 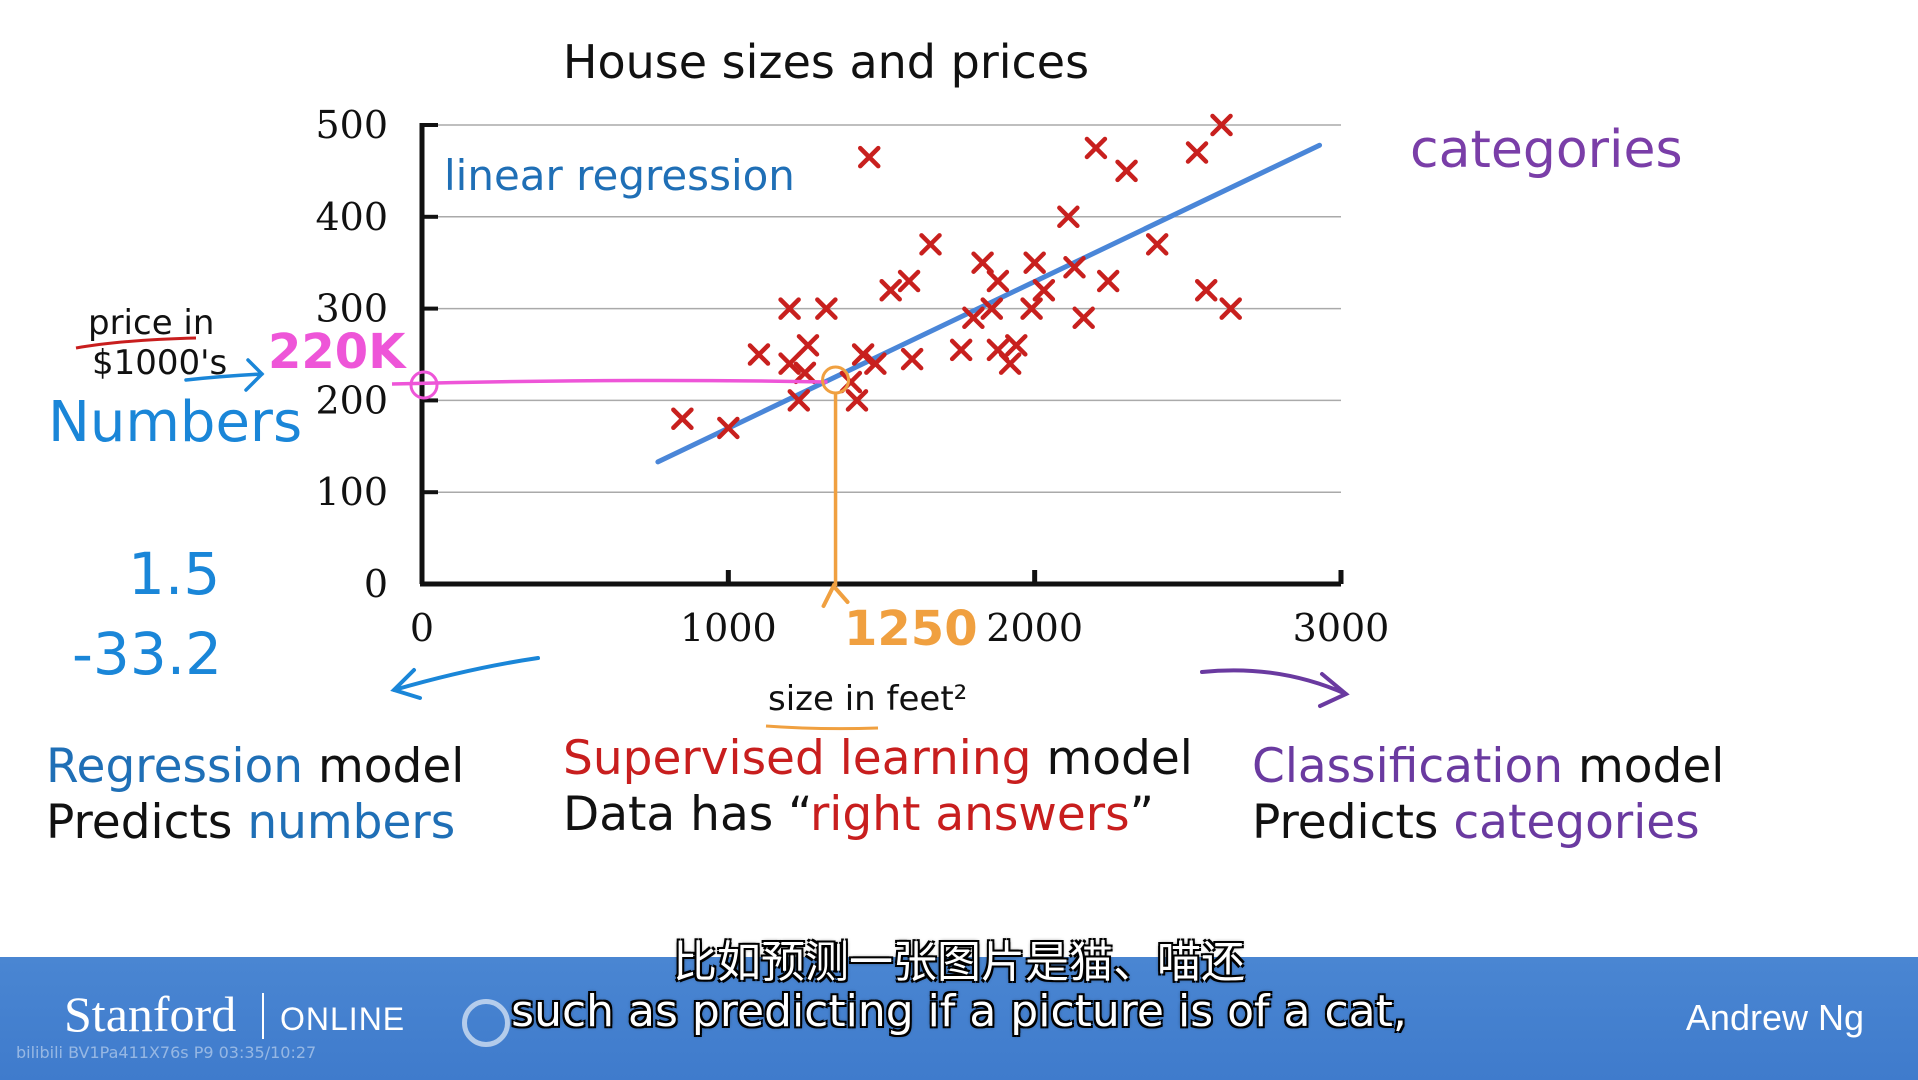 I want to click on online-label: ONLINE, so click(x=343, y=1019).